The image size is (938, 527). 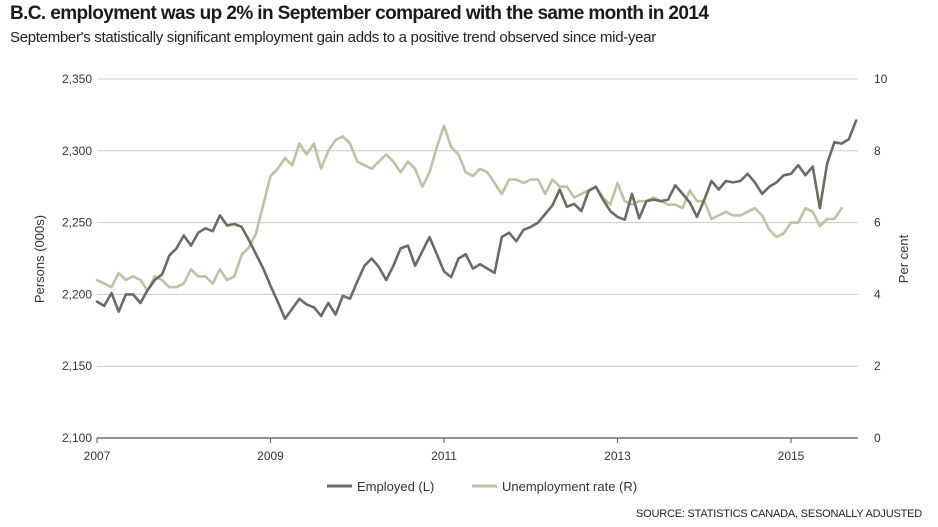 I want to click on left-tick-label: 2,300, so click(x=77, y=151).